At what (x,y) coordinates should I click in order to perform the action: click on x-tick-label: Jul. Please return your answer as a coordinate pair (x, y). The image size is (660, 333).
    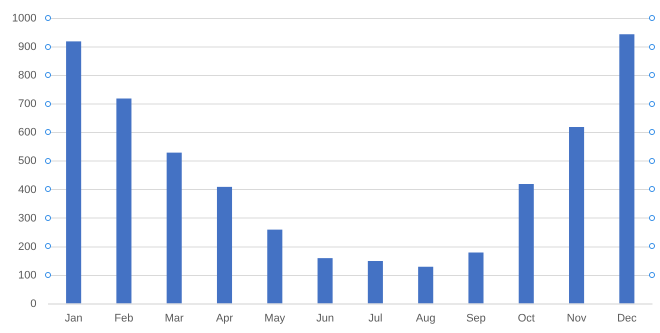
    Looking at the image, I should click on (375, 318).